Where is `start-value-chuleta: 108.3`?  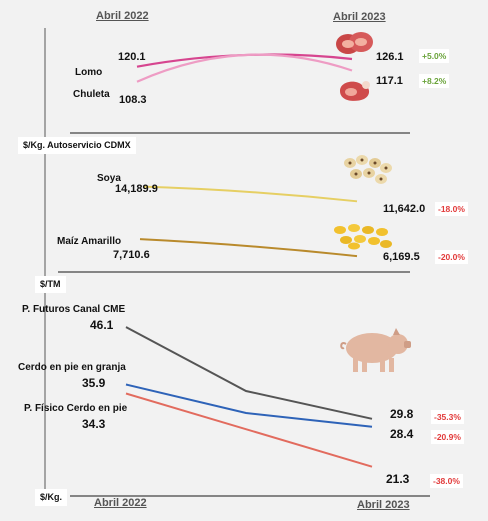 start-value-chuleta: 108.3 is located at coordinates (133, 100).